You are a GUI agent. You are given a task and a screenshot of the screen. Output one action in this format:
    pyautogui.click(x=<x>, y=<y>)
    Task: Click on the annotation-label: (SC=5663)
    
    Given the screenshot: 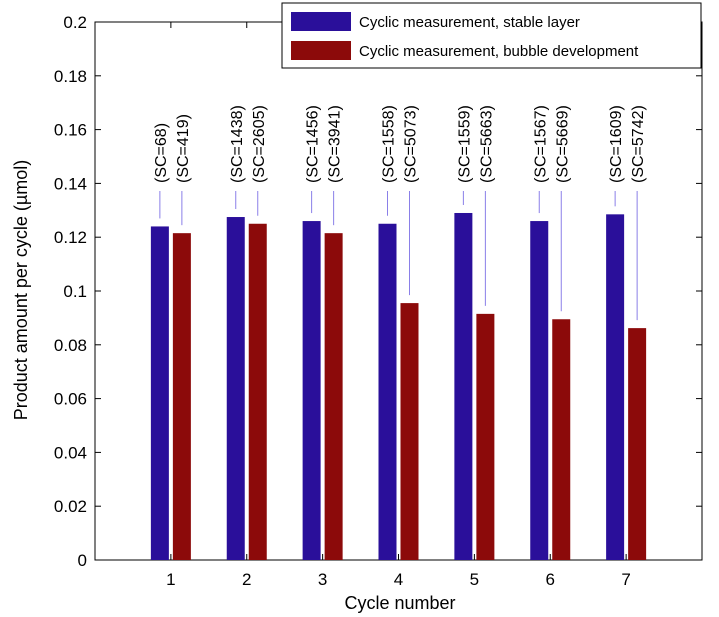 What is the action you would take?
    pyautogui.click(x=486, y=144)
    